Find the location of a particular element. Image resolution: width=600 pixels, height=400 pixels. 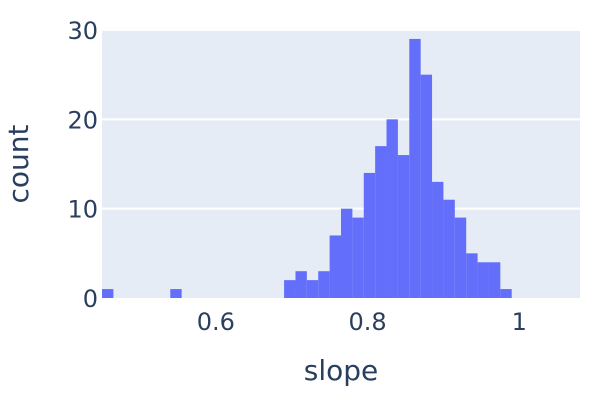

x-tick-label: 1 is located at coordinates (519, 322).